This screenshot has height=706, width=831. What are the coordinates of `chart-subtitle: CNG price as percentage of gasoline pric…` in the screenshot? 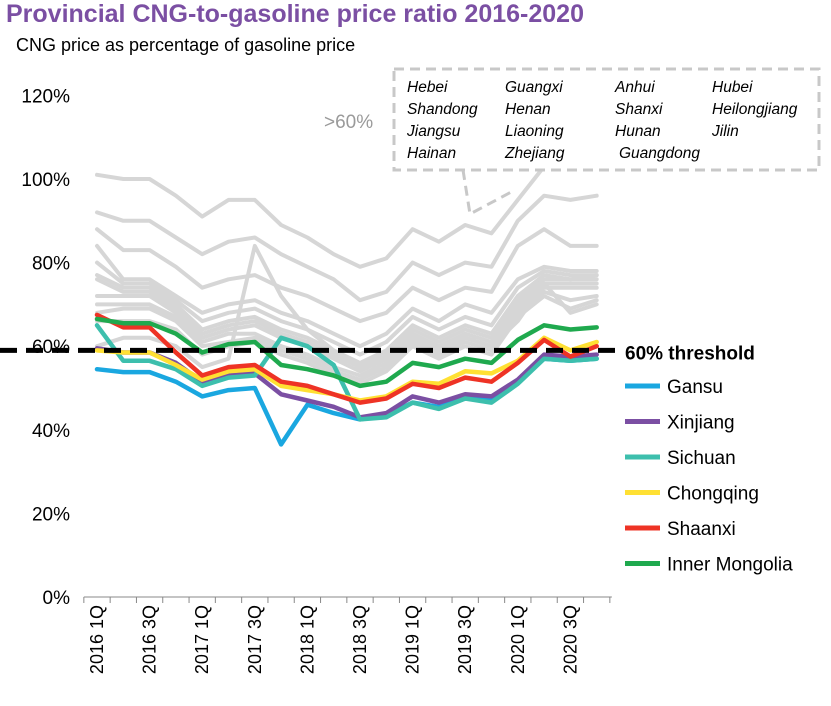 It's located at (186, 45).